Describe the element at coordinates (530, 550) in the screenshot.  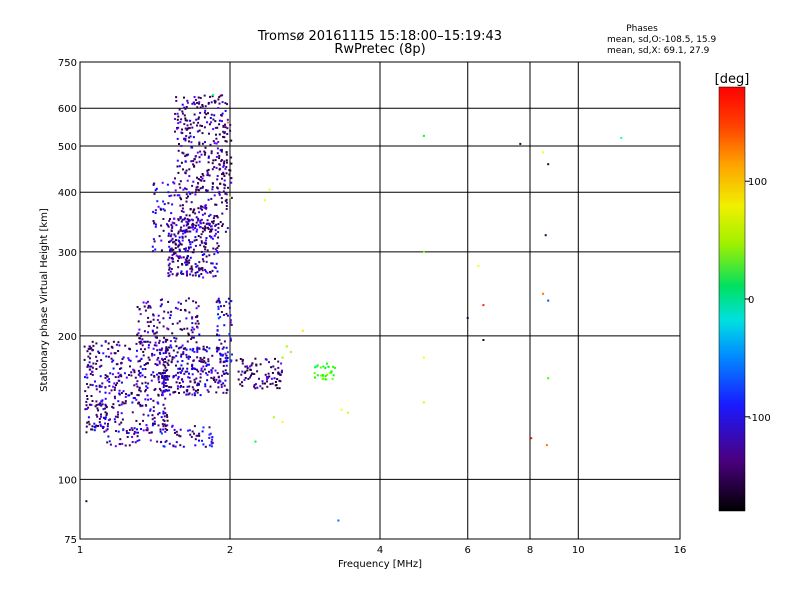
I see `x-tick-label: 8` at that location.